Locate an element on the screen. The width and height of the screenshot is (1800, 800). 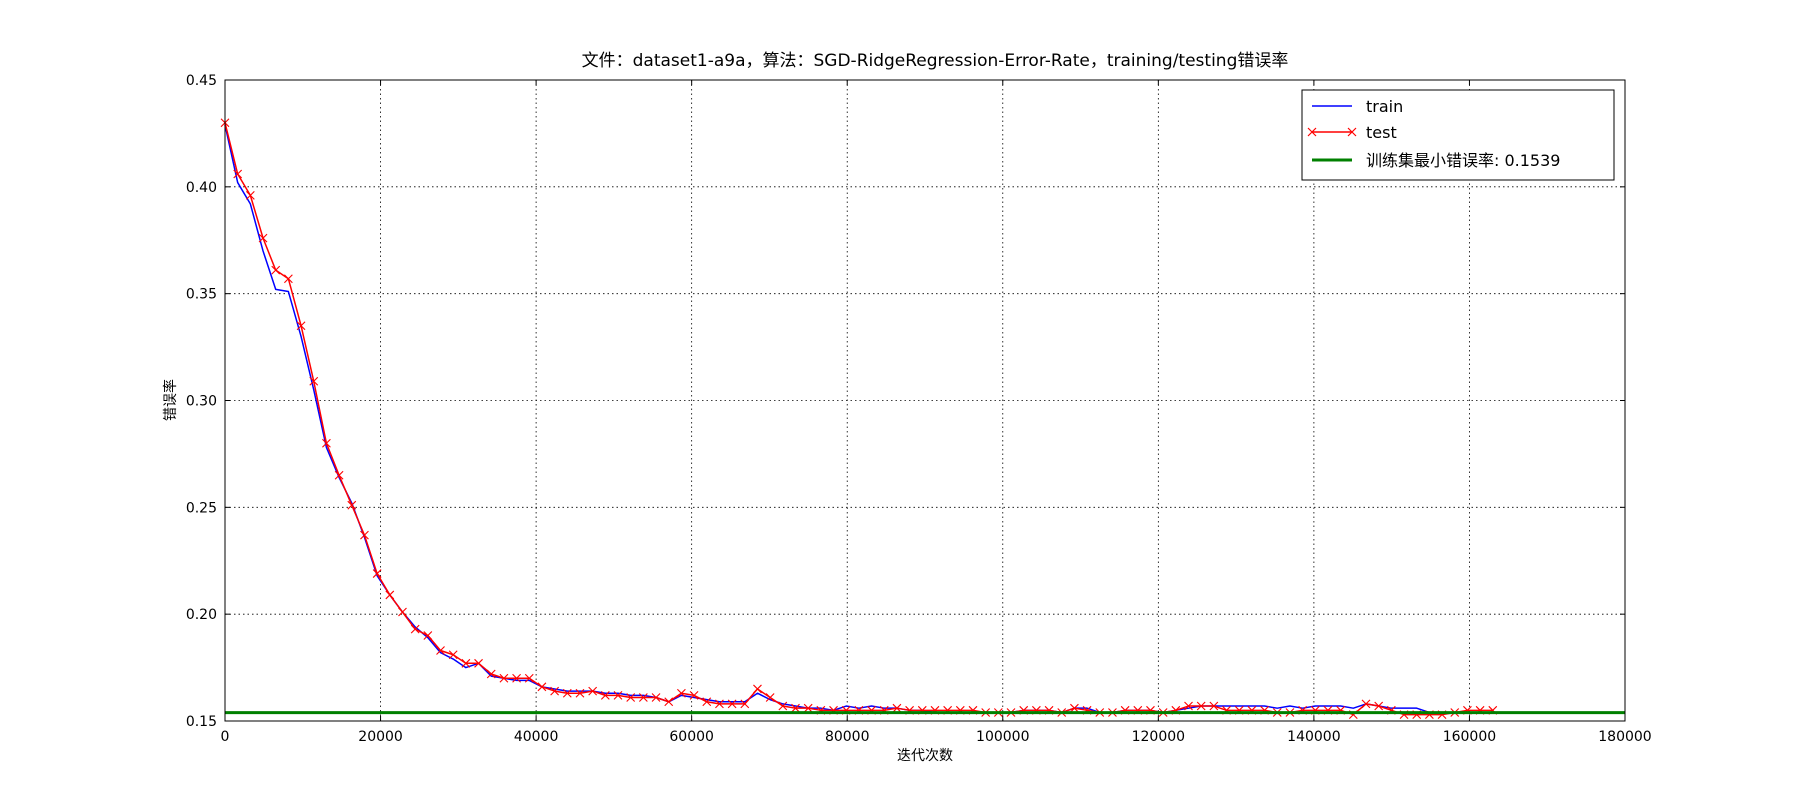
y-tick-label: 0.20 is located at coordinates (201, 615).